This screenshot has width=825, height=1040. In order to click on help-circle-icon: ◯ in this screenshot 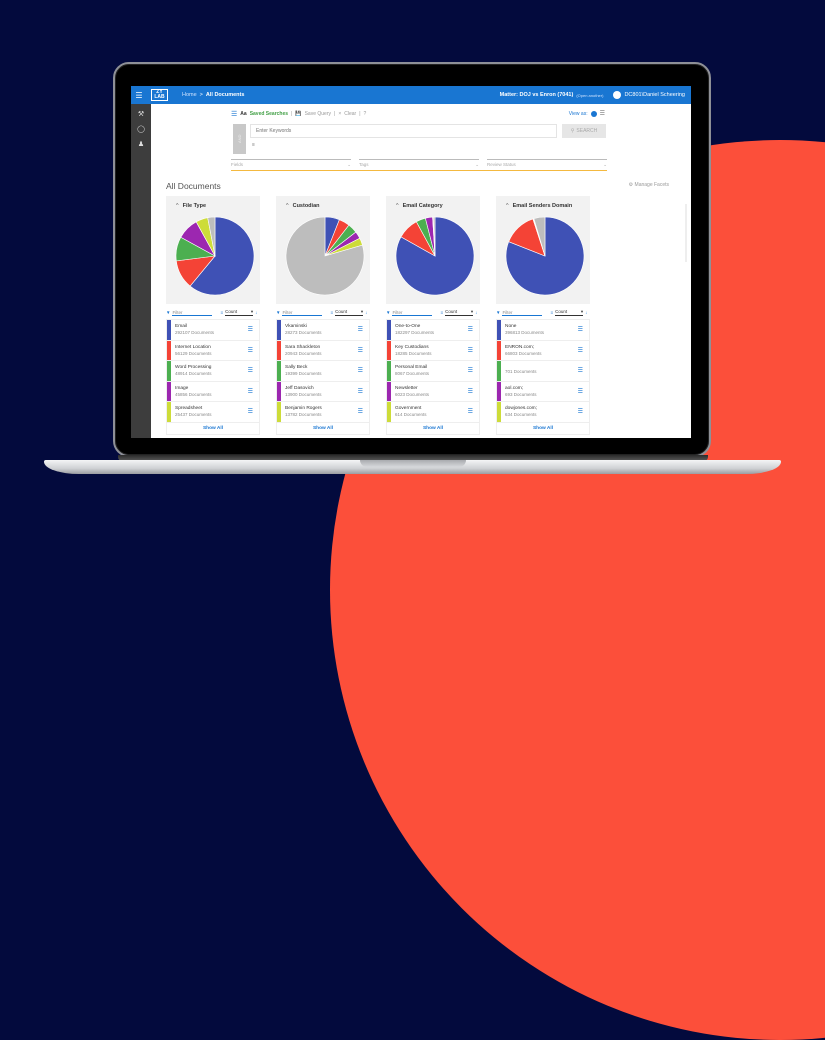, I will do `click(141, 129)`.